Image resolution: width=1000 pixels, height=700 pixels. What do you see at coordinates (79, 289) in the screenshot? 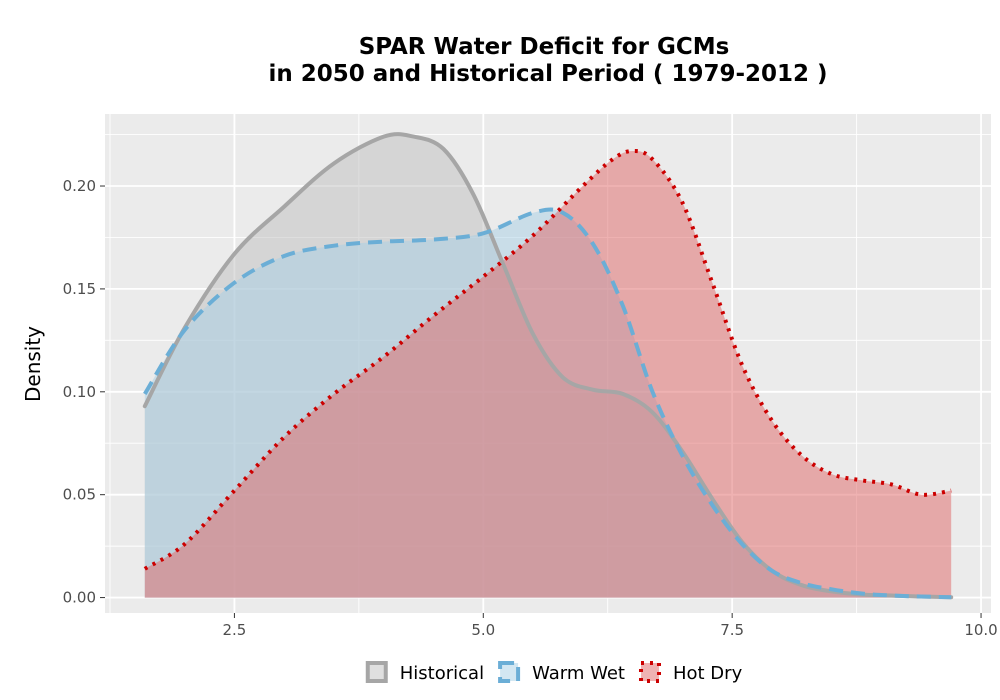
I see `y-tick-label: 0.15` at bounding box center [79, 289].